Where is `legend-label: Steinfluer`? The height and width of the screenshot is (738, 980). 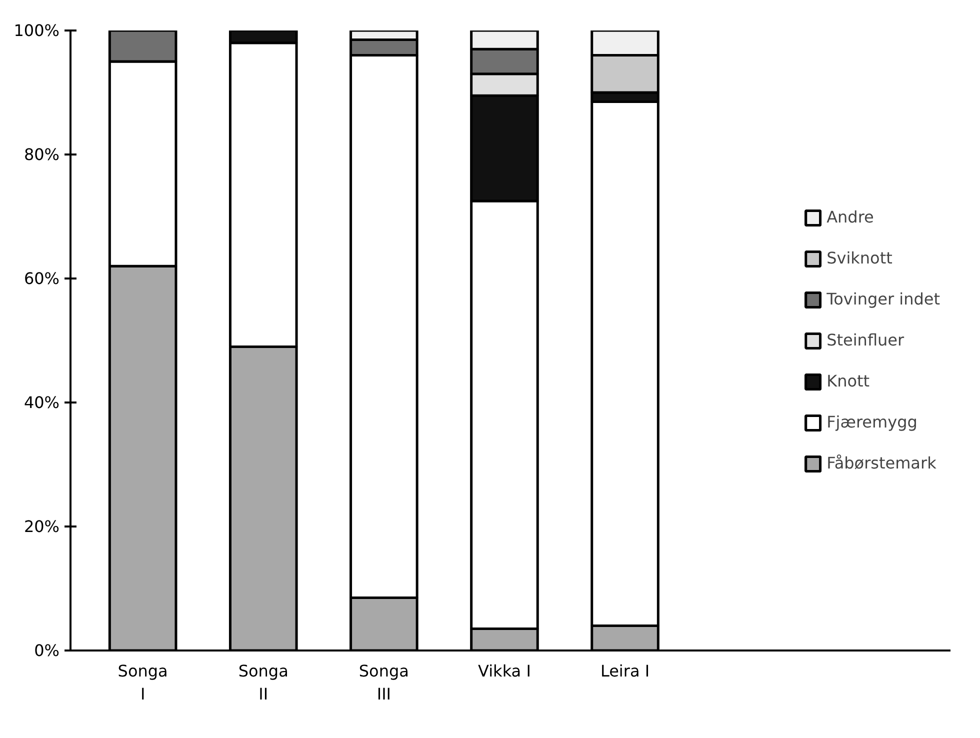 legend-label: Steinfluer is located at coordinates (865, 340).